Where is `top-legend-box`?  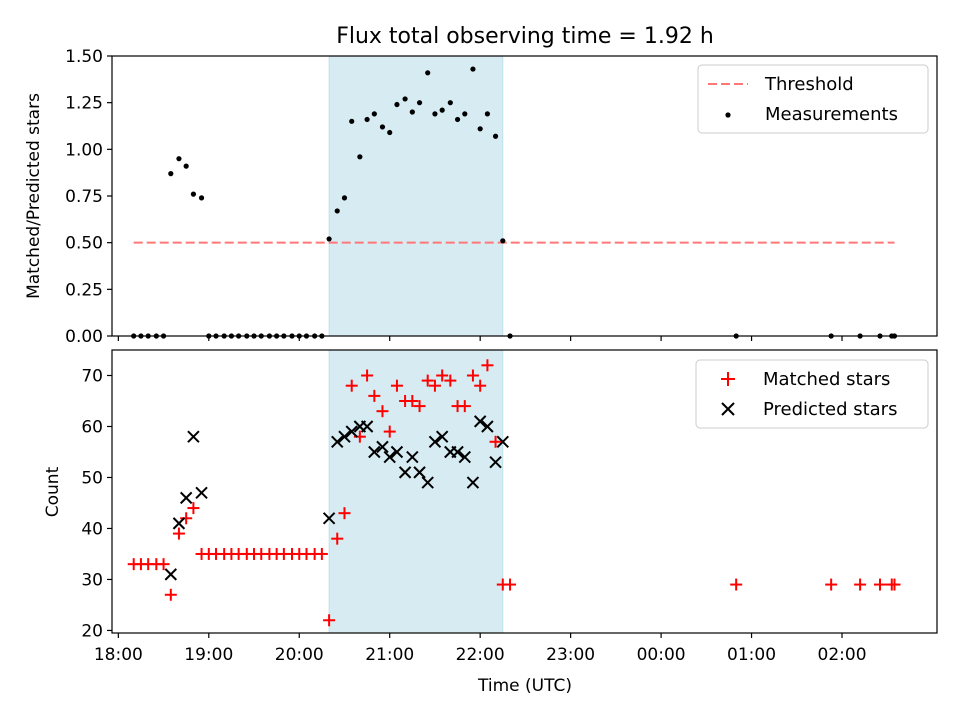
top-legend-box is located at coordinates (813, 99).